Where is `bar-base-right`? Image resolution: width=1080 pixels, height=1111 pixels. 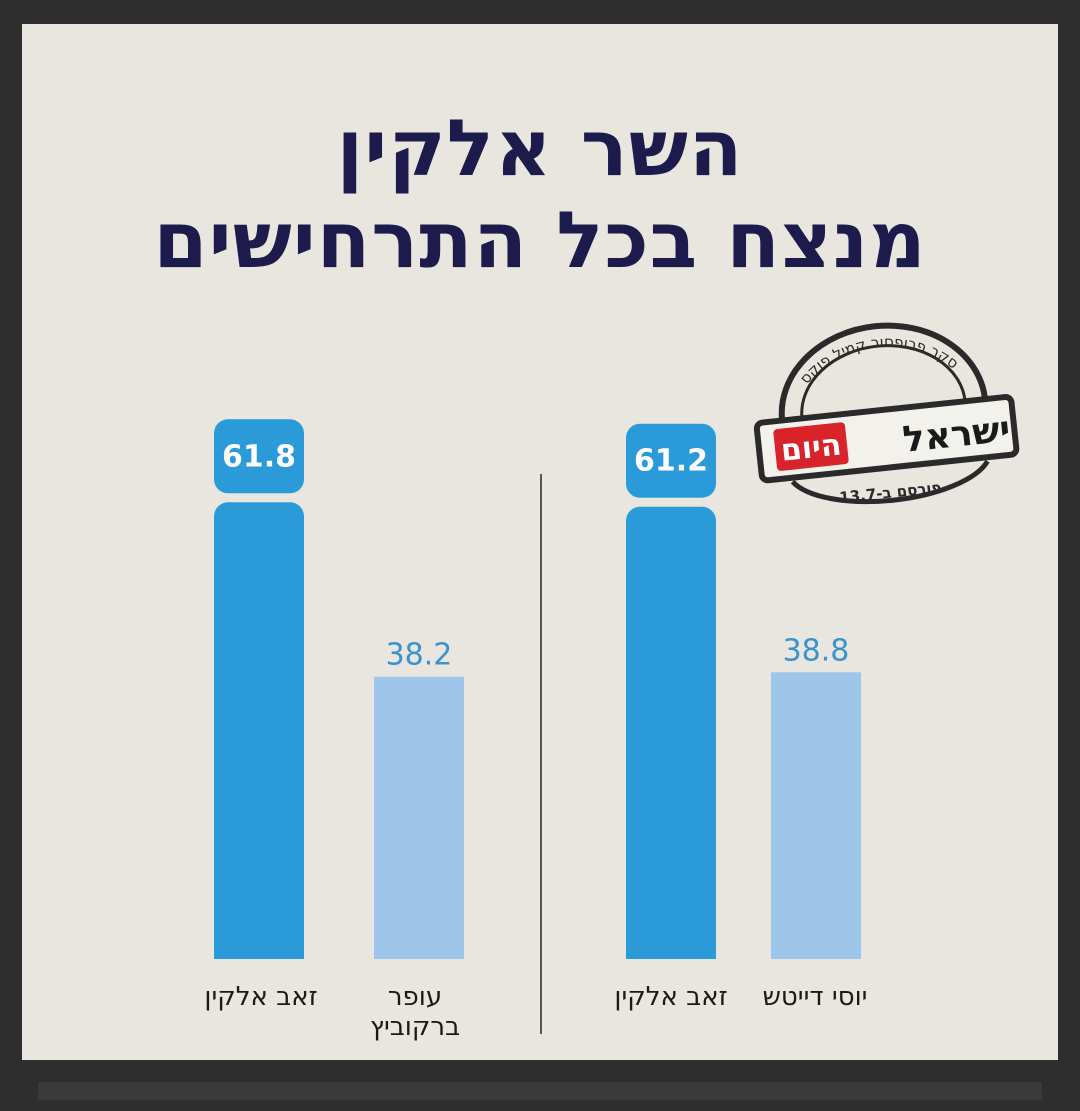 bar-base-right is located at coordinates (671, 949).